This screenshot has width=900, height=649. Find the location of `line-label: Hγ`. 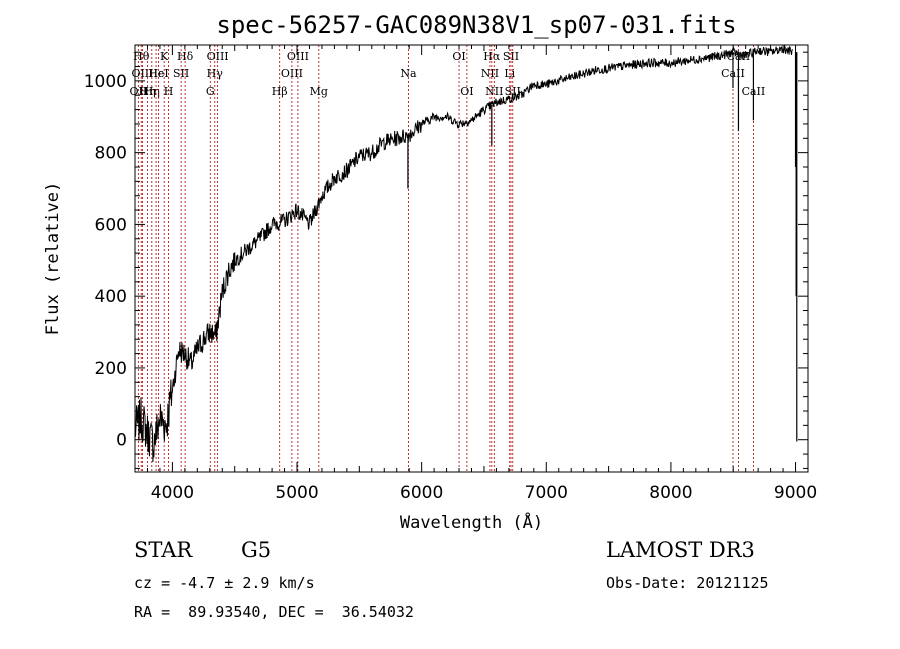

line-label: Hγ is located at coordinates (215, 73).